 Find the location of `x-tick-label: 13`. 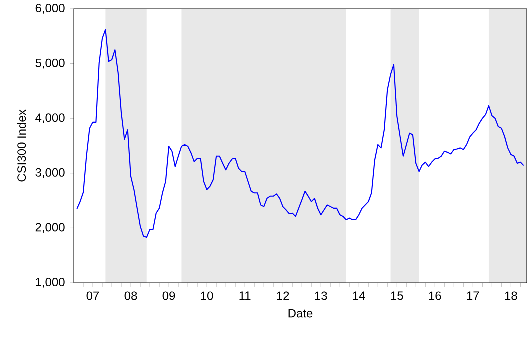

x-tick-label: 13 is located at coordinates (321, 296).